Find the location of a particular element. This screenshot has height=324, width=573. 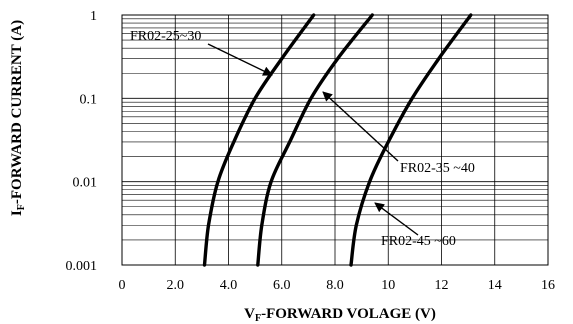

x-tick-label: 12 is located at coordinates (442, 285).